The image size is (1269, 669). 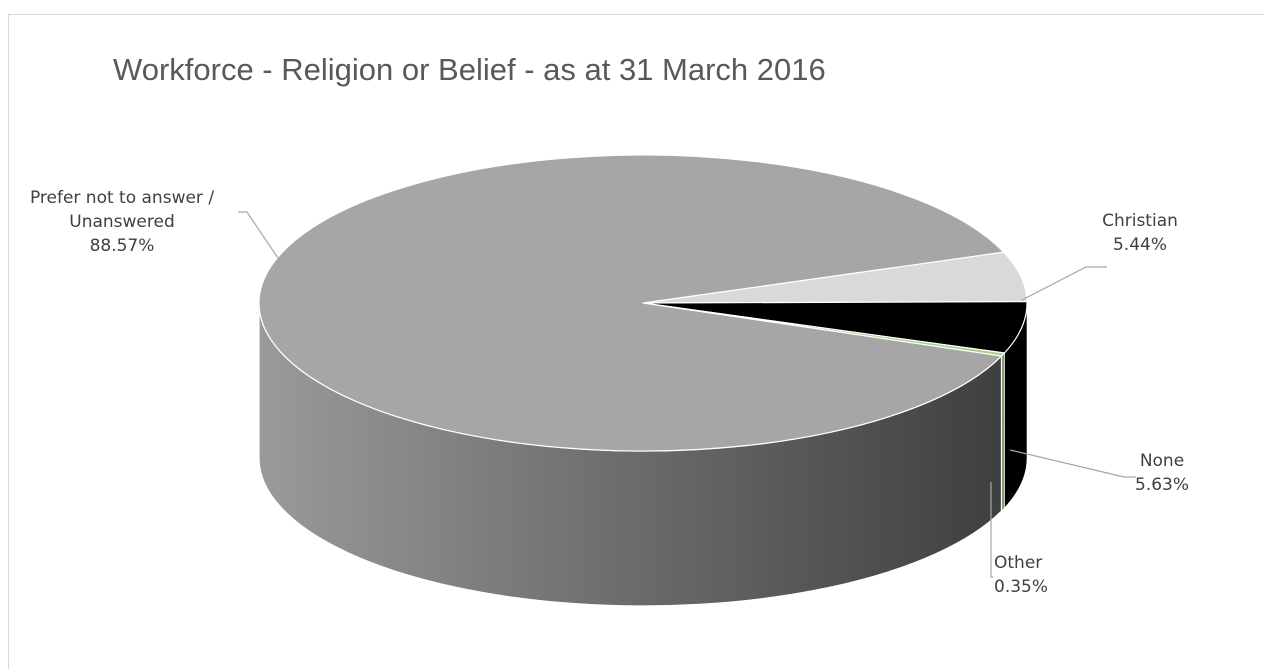 I want to click on data-label-value-other: 0.35%, so click(x=1021, y=587).